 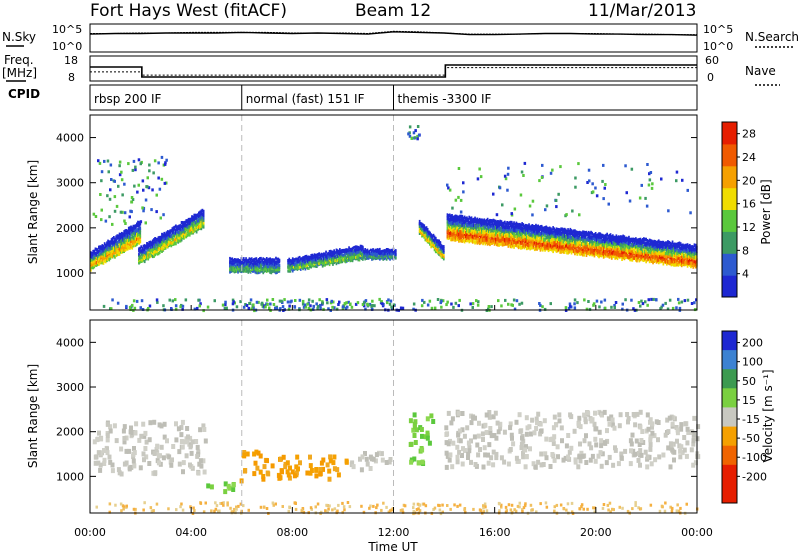 What do you see at coordinates (718, 29) in the screenshot?
I see `noise-tick-right-top: 10^5` at bounding box center [718, 29].